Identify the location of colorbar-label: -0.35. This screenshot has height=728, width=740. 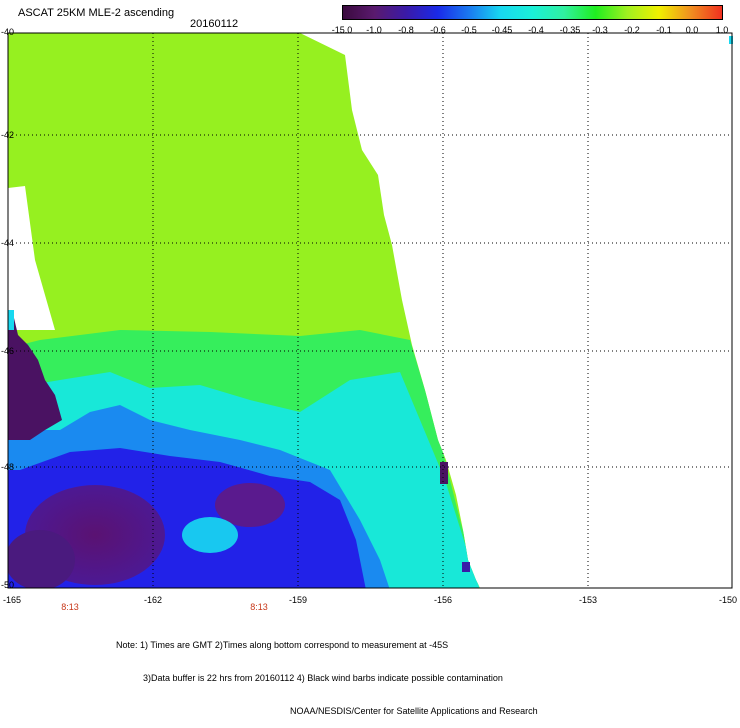
(570, 30).